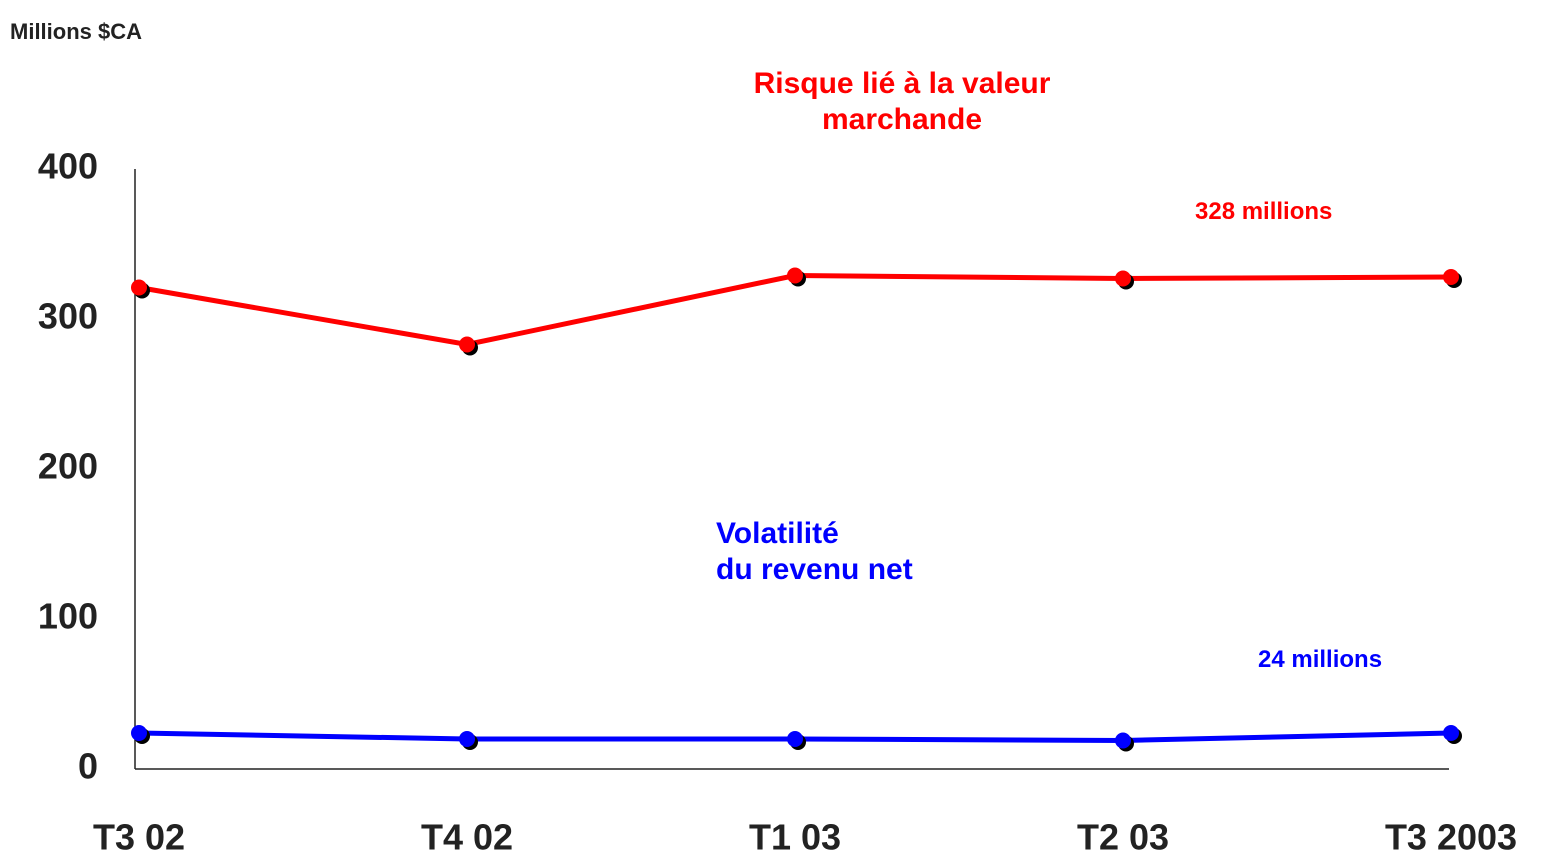  What do you see at coordinates (467, 837) in the screenshot?
I see `x-tick-label: T4 02` at bounding box center [467, 837].